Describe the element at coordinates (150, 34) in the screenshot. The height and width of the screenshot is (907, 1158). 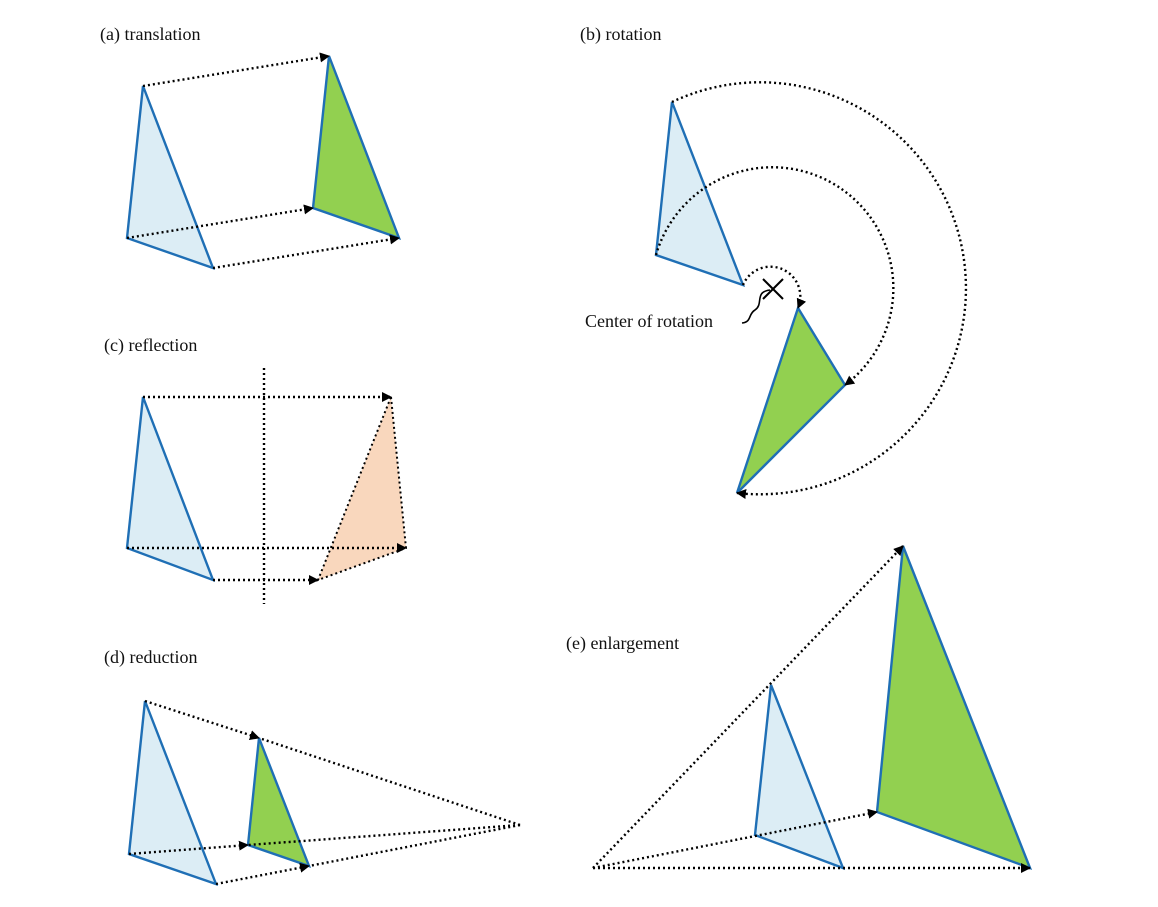
I see `translation-label: (a) translation` at that location.